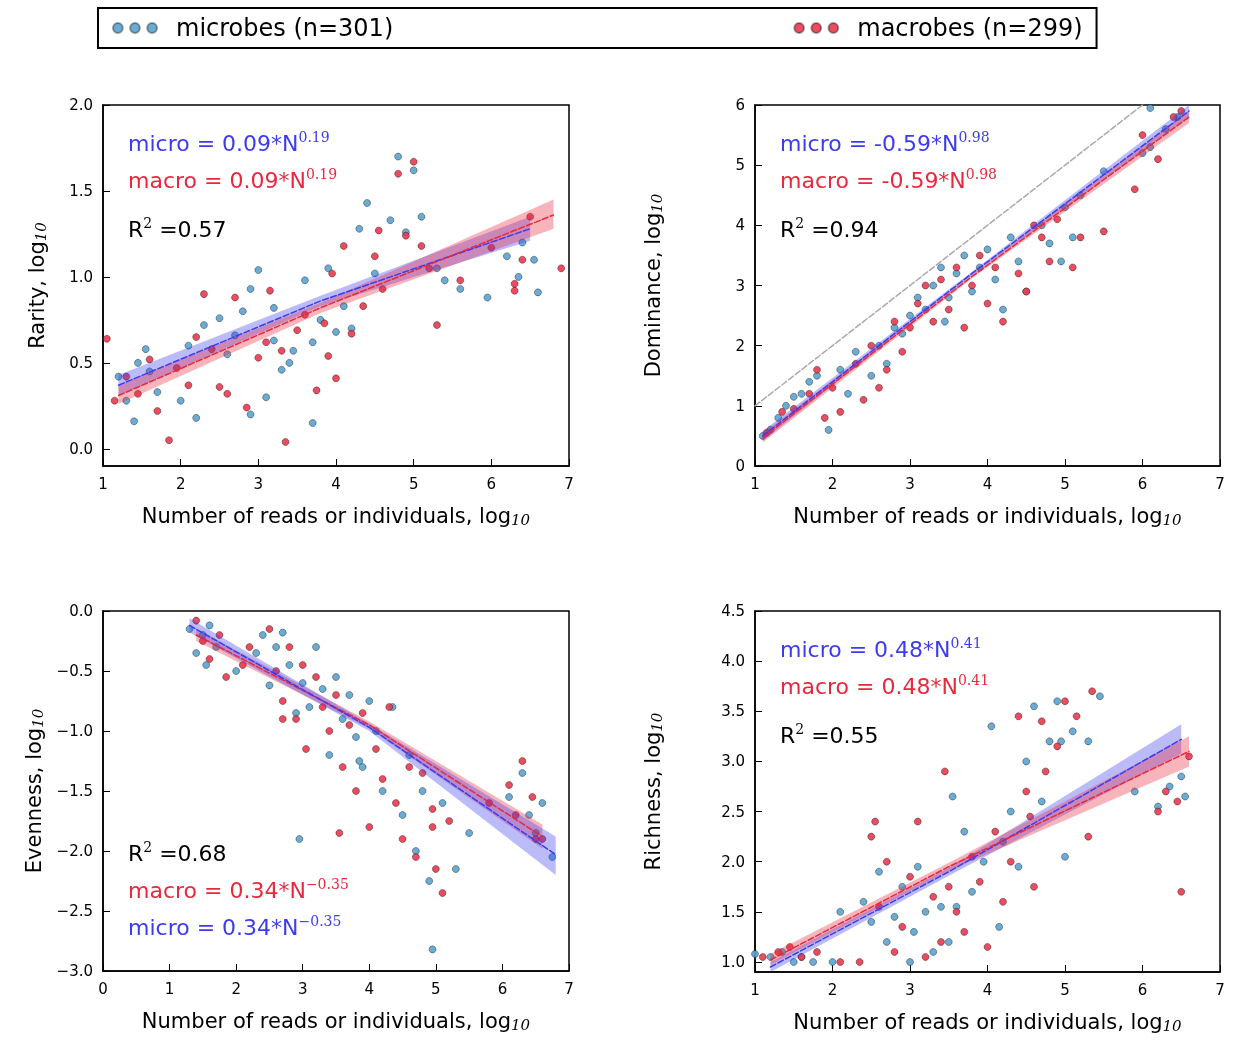 Image resolution: width=1233 pixels, height=1043 pixels. Describe the element at coordinates (653, 791) in the screenshot. I see `y-axis-title: Richness, log10` at that location.